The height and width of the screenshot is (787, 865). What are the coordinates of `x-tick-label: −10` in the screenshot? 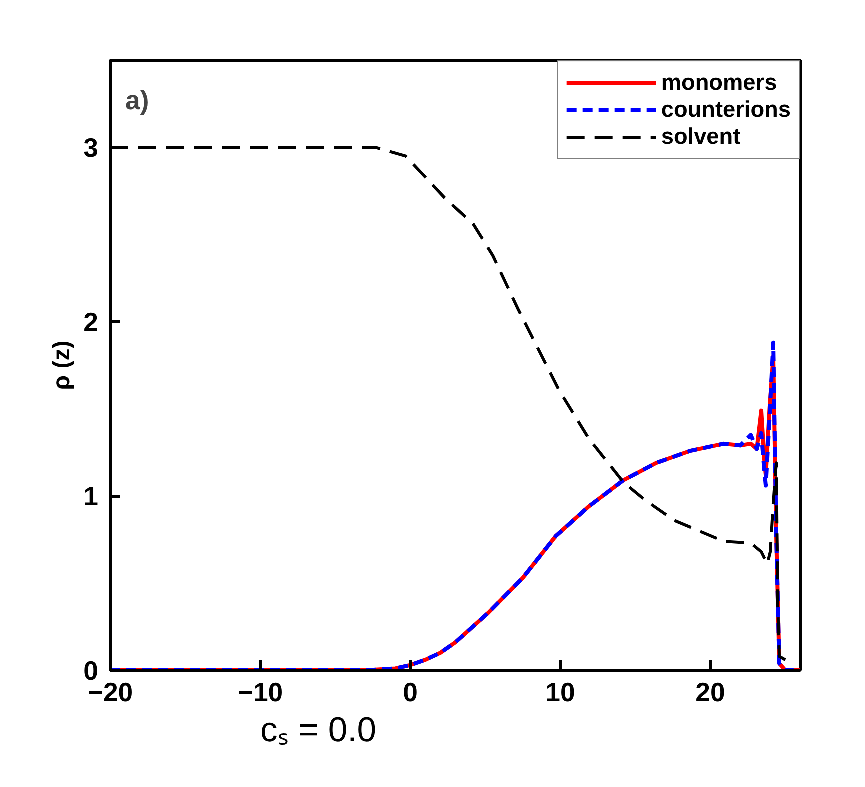 It's located at (261, 693).